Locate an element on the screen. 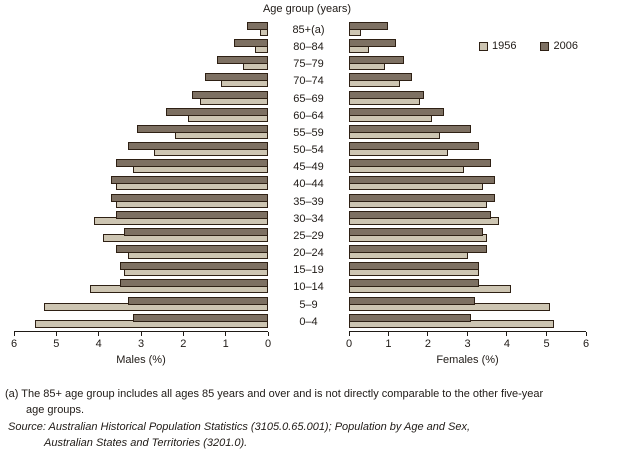  bar-male-2006-0–4 is located at coordinates (200, 317).